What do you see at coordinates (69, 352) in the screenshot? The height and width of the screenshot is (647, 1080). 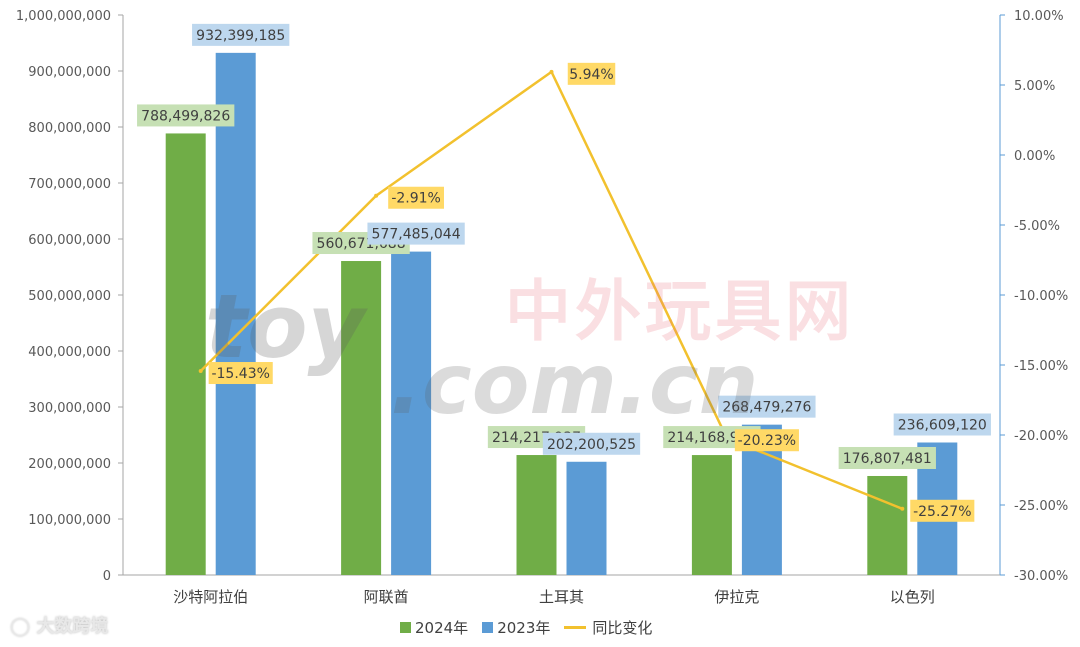 I see `left-tick-label: 400,000,000` at bounding box center [69, 352].